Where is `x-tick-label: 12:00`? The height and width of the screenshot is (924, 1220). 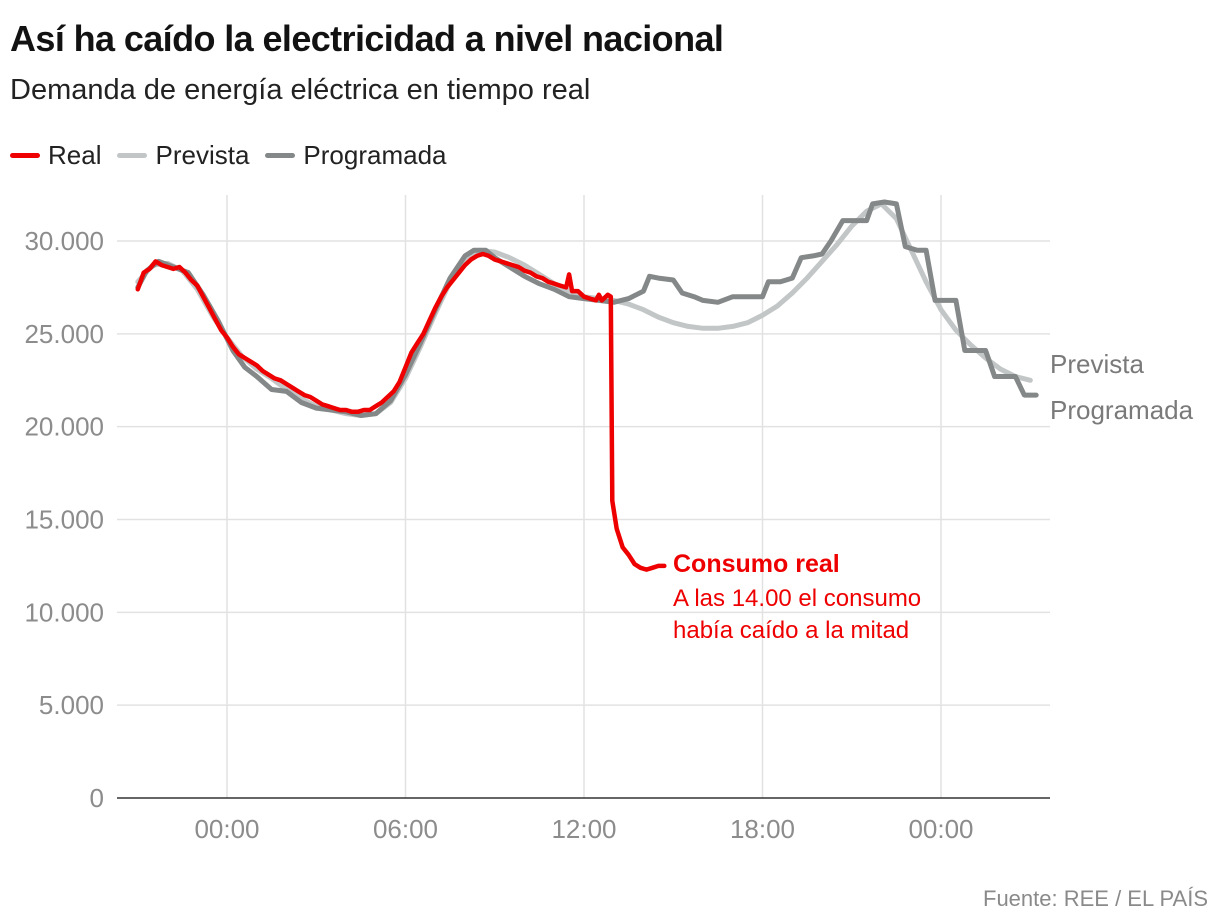
x-tick-label: 12:00 is located at coordinates (583, 829).